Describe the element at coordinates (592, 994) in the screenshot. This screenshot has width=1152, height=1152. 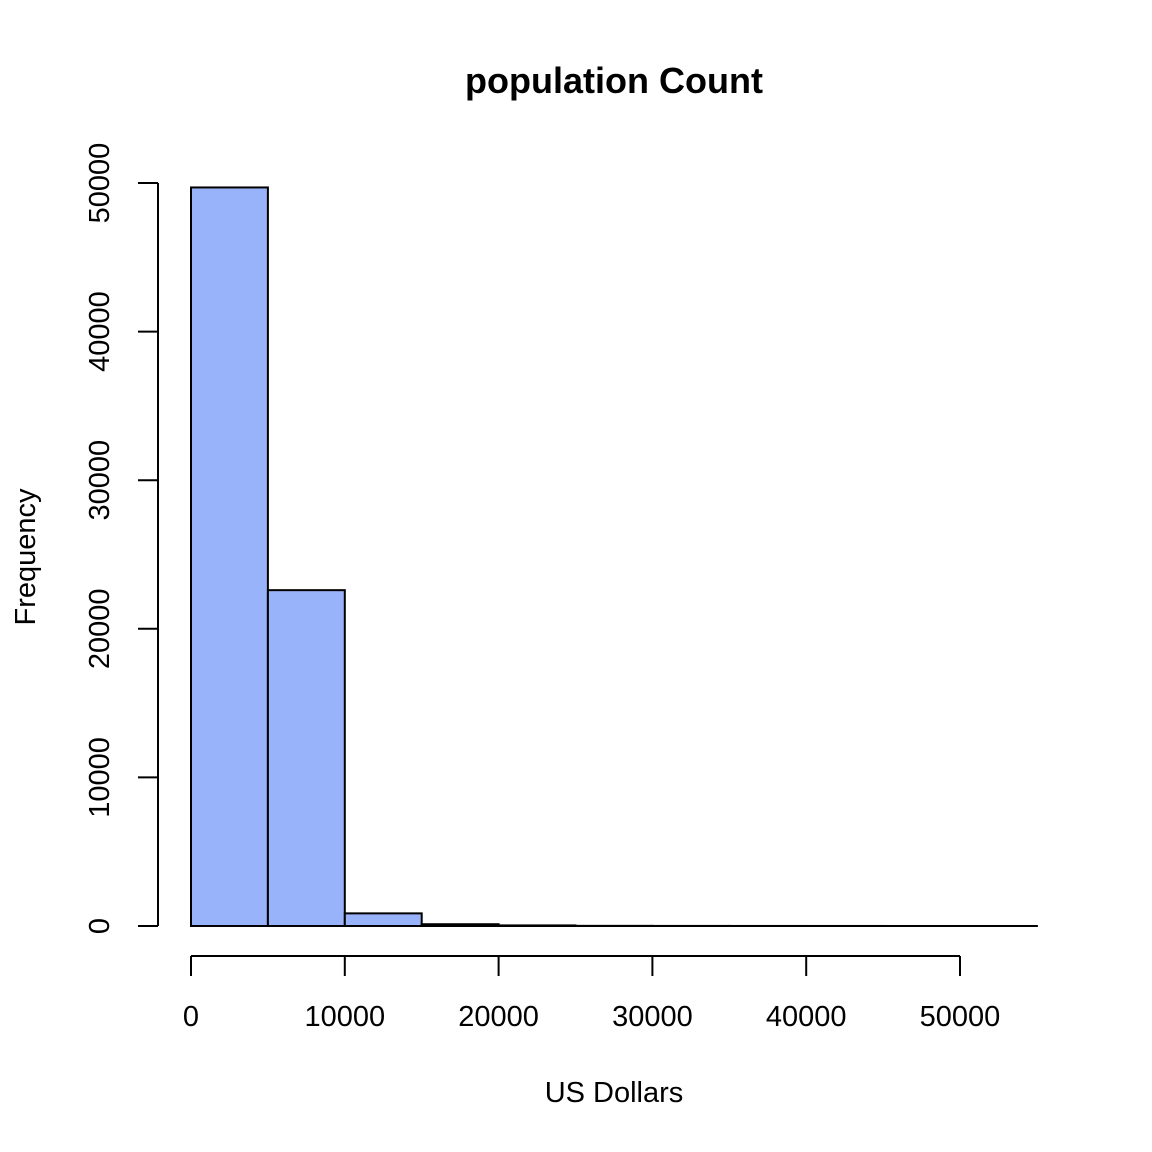
I see `x-axis: 0 10000 20000 30000 40000 50000` at that location.